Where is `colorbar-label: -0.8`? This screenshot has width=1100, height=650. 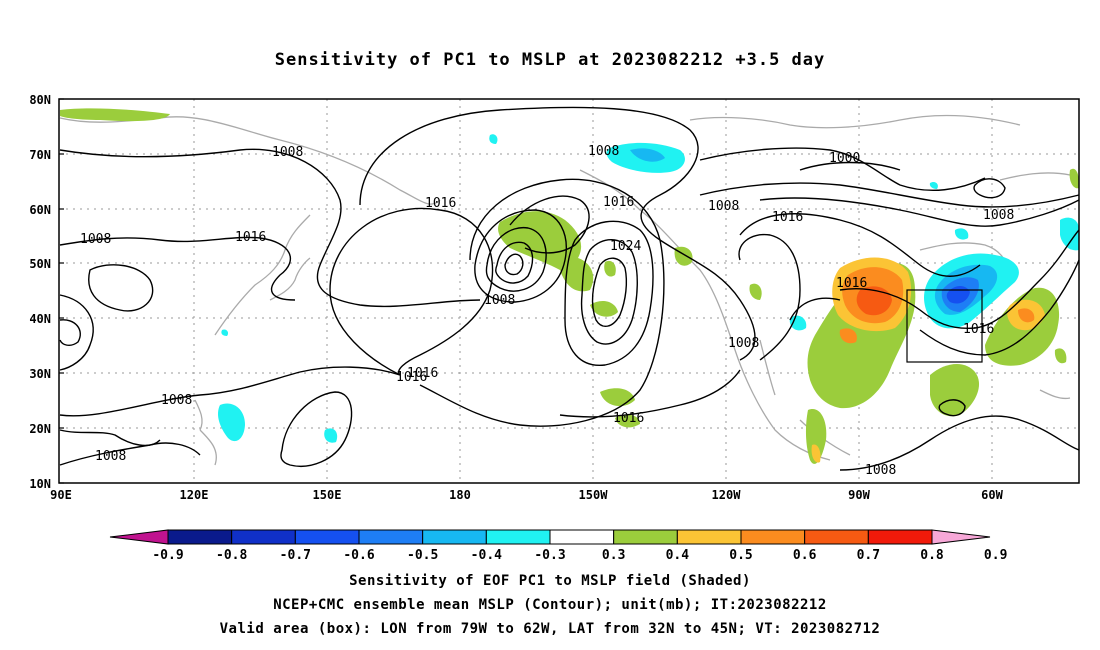
colorbar-label: -0.8 is located at coordinates (231, 555).